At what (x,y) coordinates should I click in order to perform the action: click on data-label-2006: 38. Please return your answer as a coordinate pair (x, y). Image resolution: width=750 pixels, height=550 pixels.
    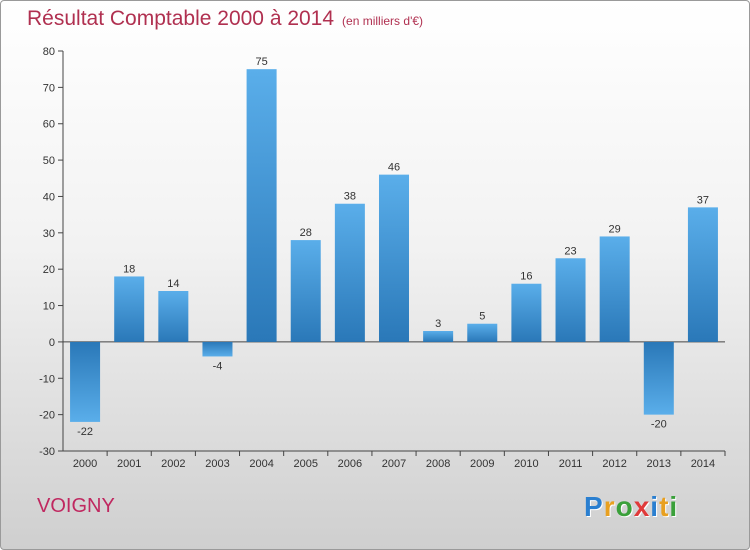
    Looking at the image, I should click on (350, 197).